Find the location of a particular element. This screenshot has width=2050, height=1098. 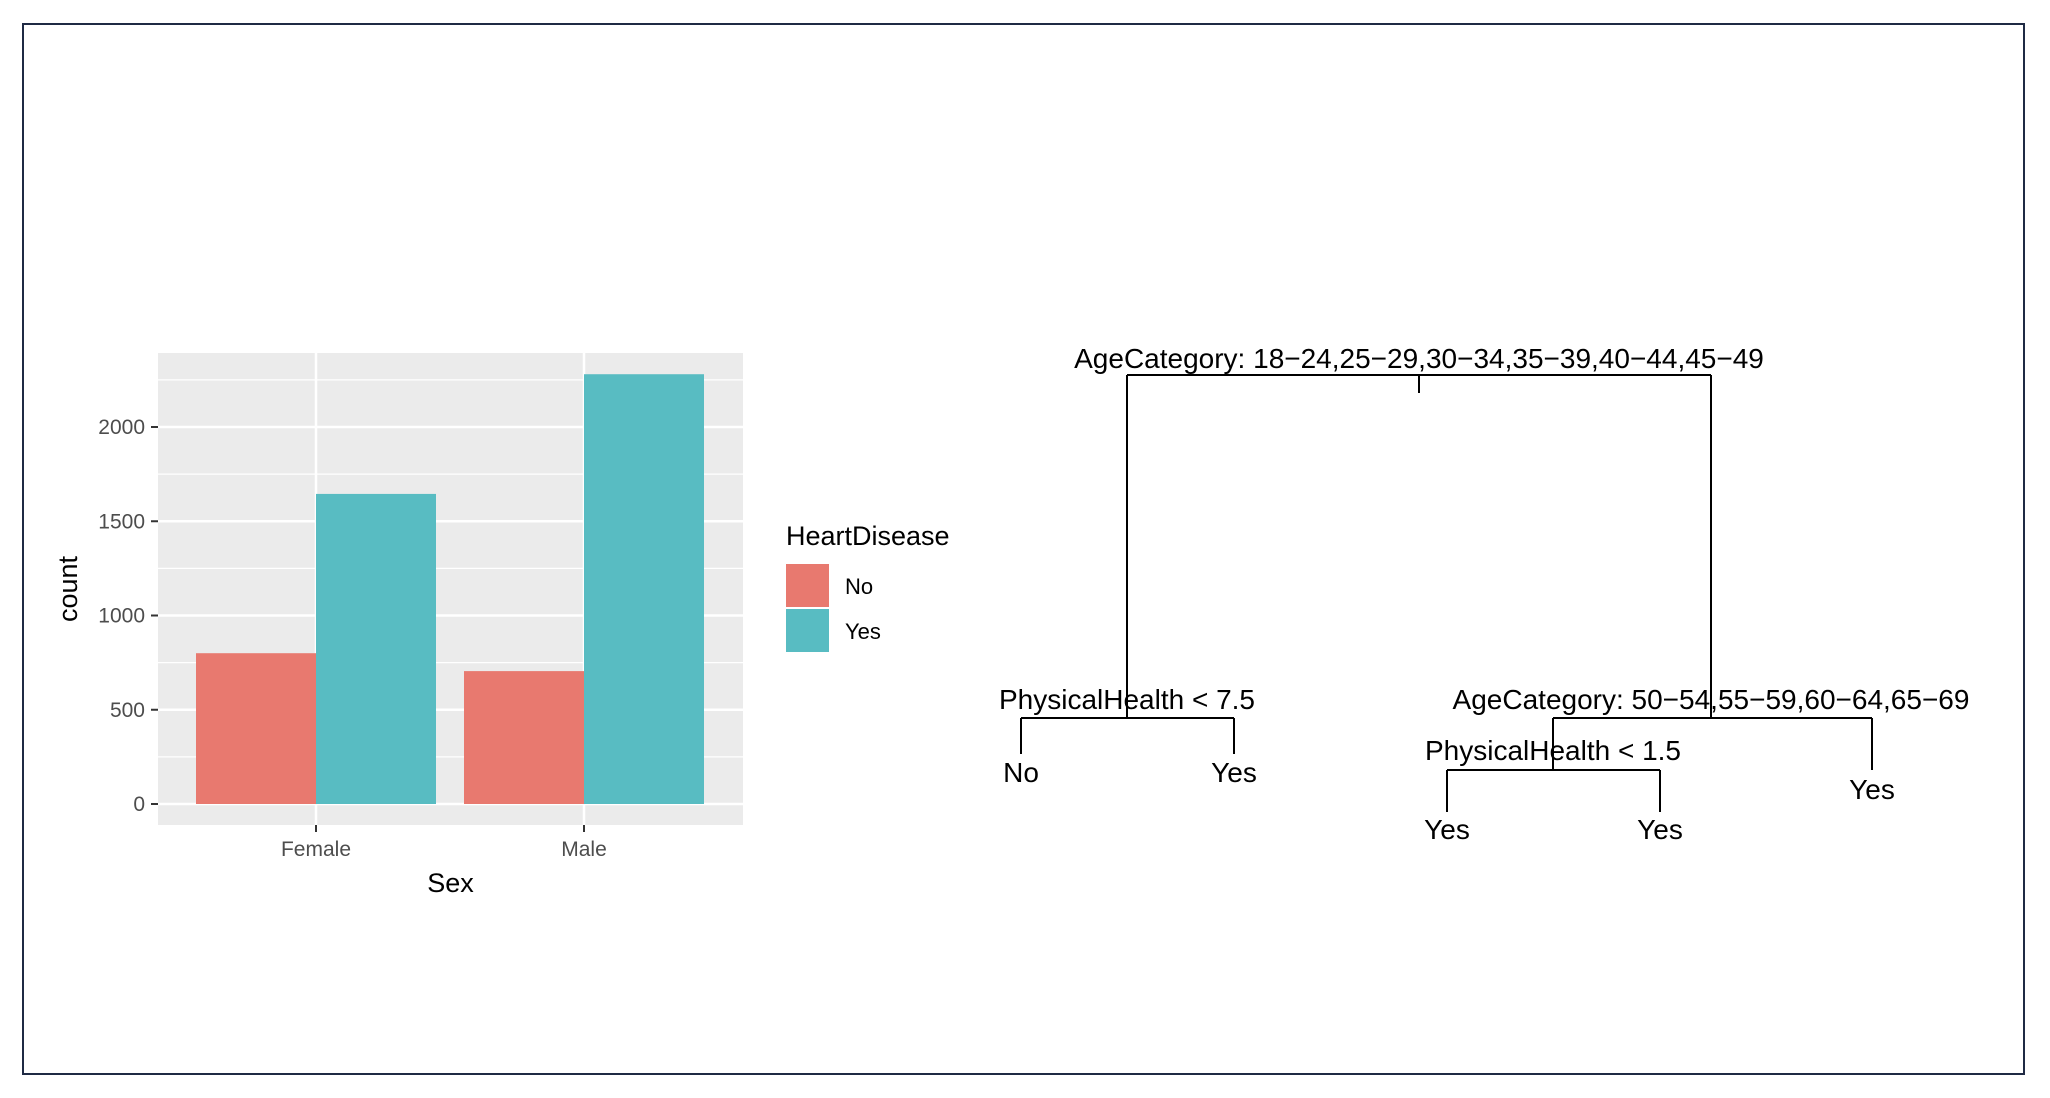

y-tick-label: 1000 is located at coordinates (121, 616).